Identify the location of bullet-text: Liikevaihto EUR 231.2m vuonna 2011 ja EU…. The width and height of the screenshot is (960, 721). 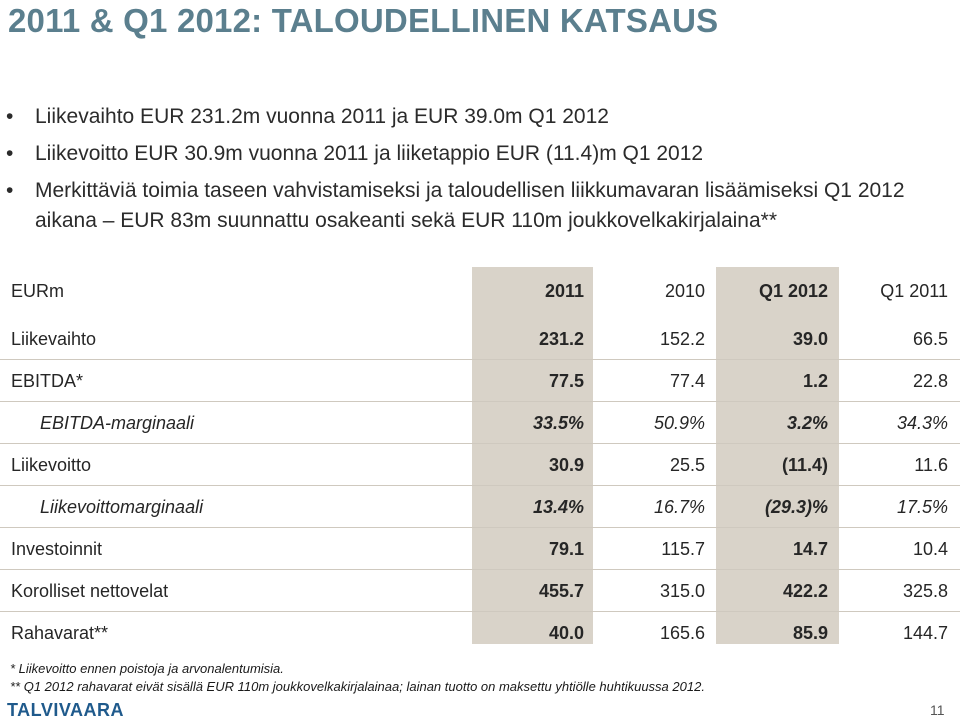
(322, 116).